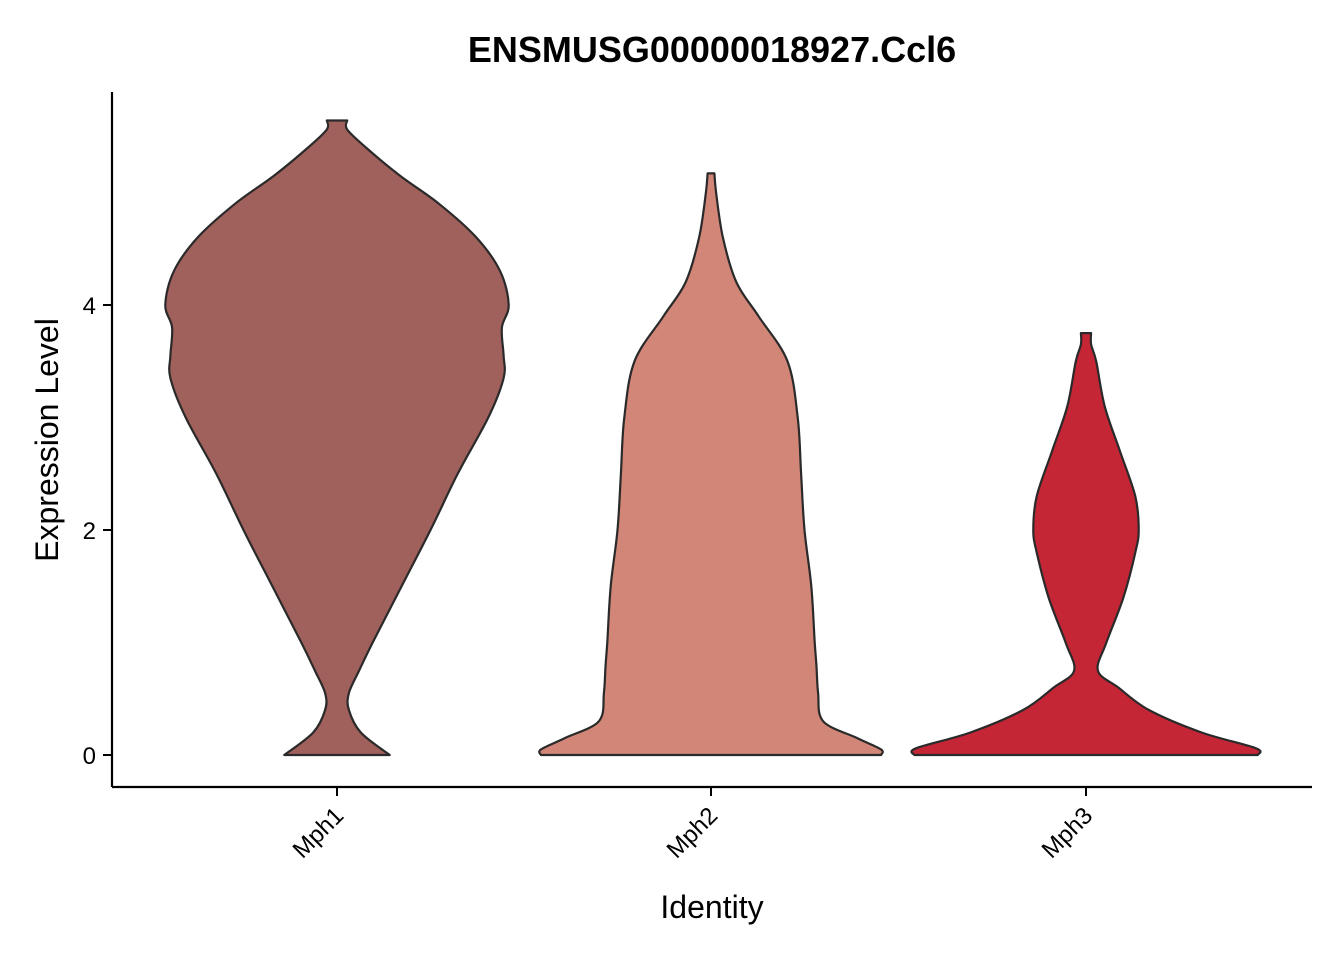 This screenshot has width=1344, height=960. Describe the element at coordinates (711, 907) in the screenshot. I see `x-axis-label: Identity` at that location.